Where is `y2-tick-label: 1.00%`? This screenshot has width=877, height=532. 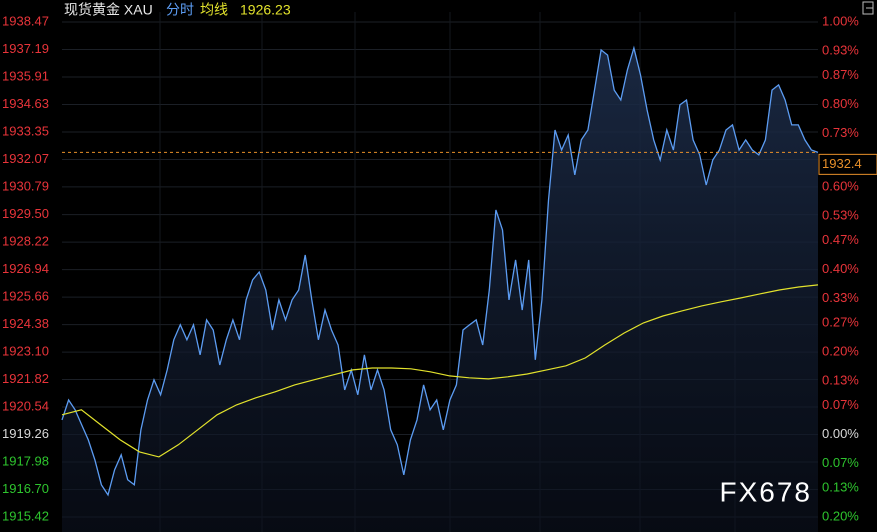 y2-tick-label: 1.00% is located at coordinates (840, 20).